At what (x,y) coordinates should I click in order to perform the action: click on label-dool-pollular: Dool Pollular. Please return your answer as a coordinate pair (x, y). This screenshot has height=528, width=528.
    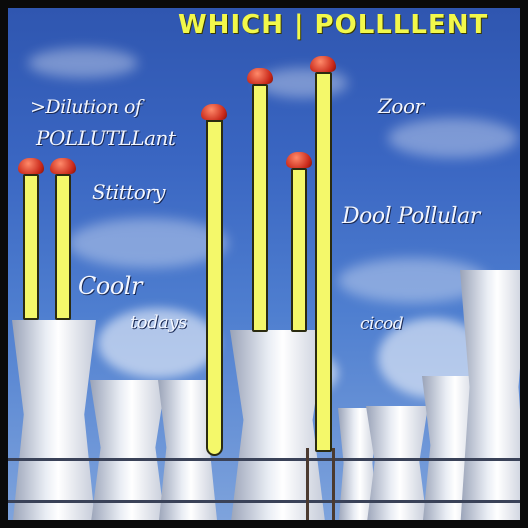
    Looking at the image, I should click on (411, 216).